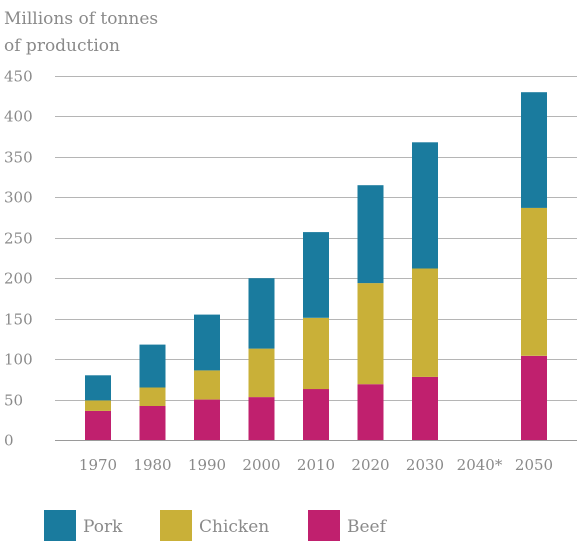 This screenshot has width=577, height=541. What do you see at coordinates (324, 525) in the screenshot?
I see `legend-swatch-beef` at bounding box center [324, 525].